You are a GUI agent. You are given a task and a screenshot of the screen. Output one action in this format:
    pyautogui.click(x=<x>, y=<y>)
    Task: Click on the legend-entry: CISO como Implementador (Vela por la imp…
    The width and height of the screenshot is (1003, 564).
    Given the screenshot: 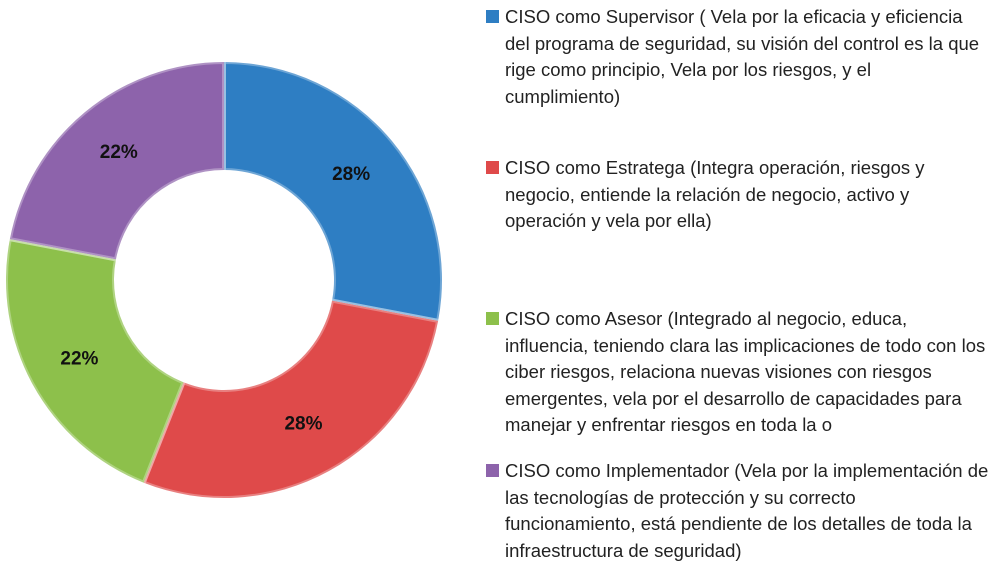 What is the action you would take?
    pyautogui.click(x=738, y=511)
    